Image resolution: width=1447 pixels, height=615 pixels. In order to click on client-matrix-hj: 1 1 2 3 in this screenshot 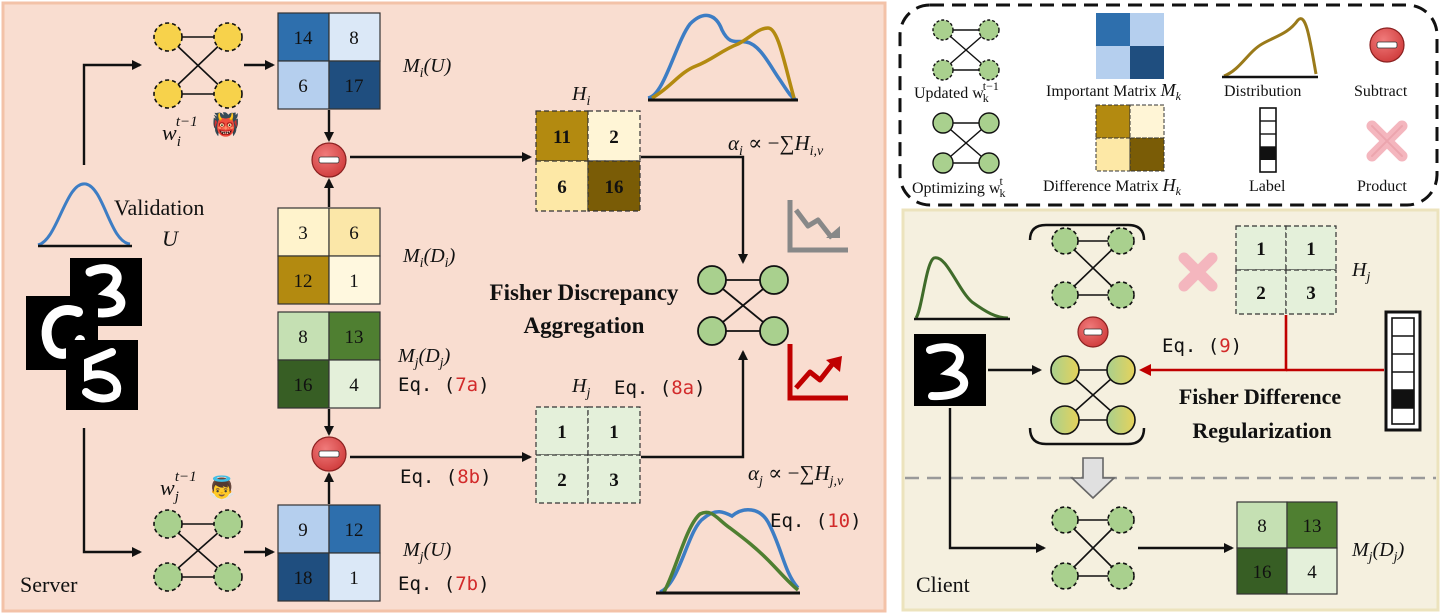, I will do `click(1286, 270)`.